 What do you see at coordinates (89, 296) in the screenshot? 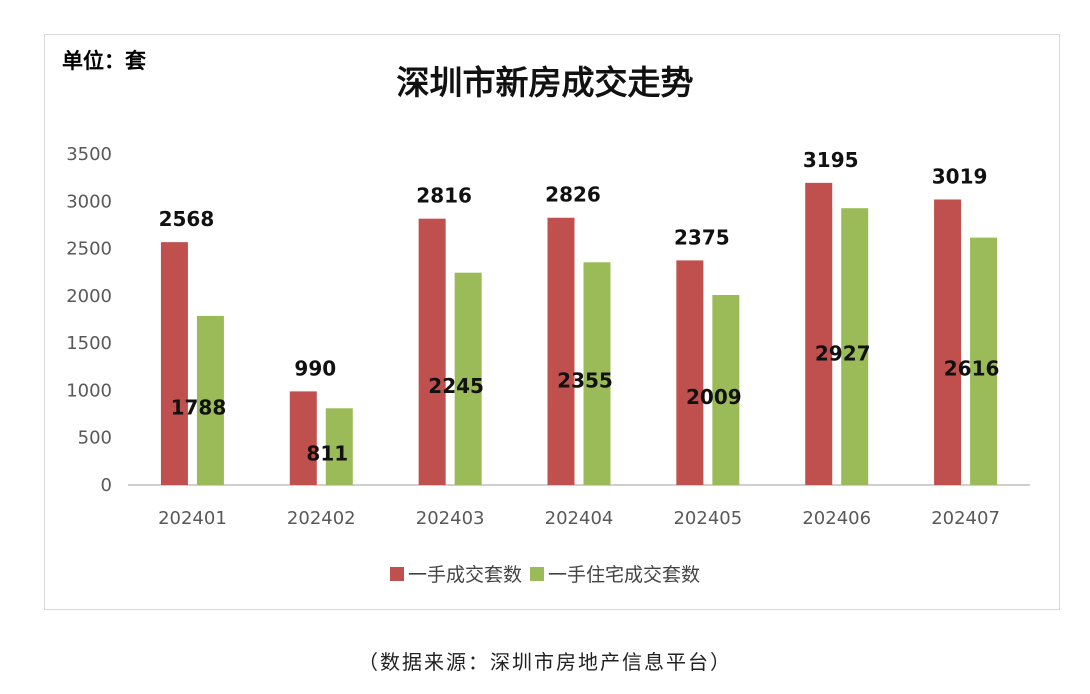
I see `y-tick-label: 2000` at bounding box center [89, 296].